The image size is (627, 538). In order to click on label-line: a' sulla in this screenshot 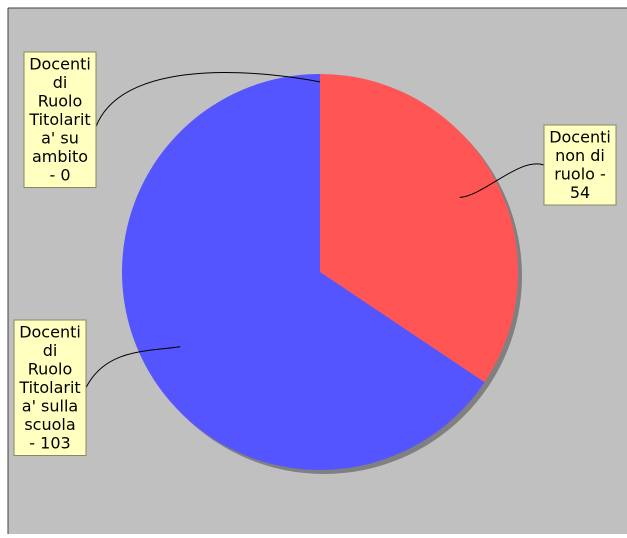, I will do `click(50, 406)`.